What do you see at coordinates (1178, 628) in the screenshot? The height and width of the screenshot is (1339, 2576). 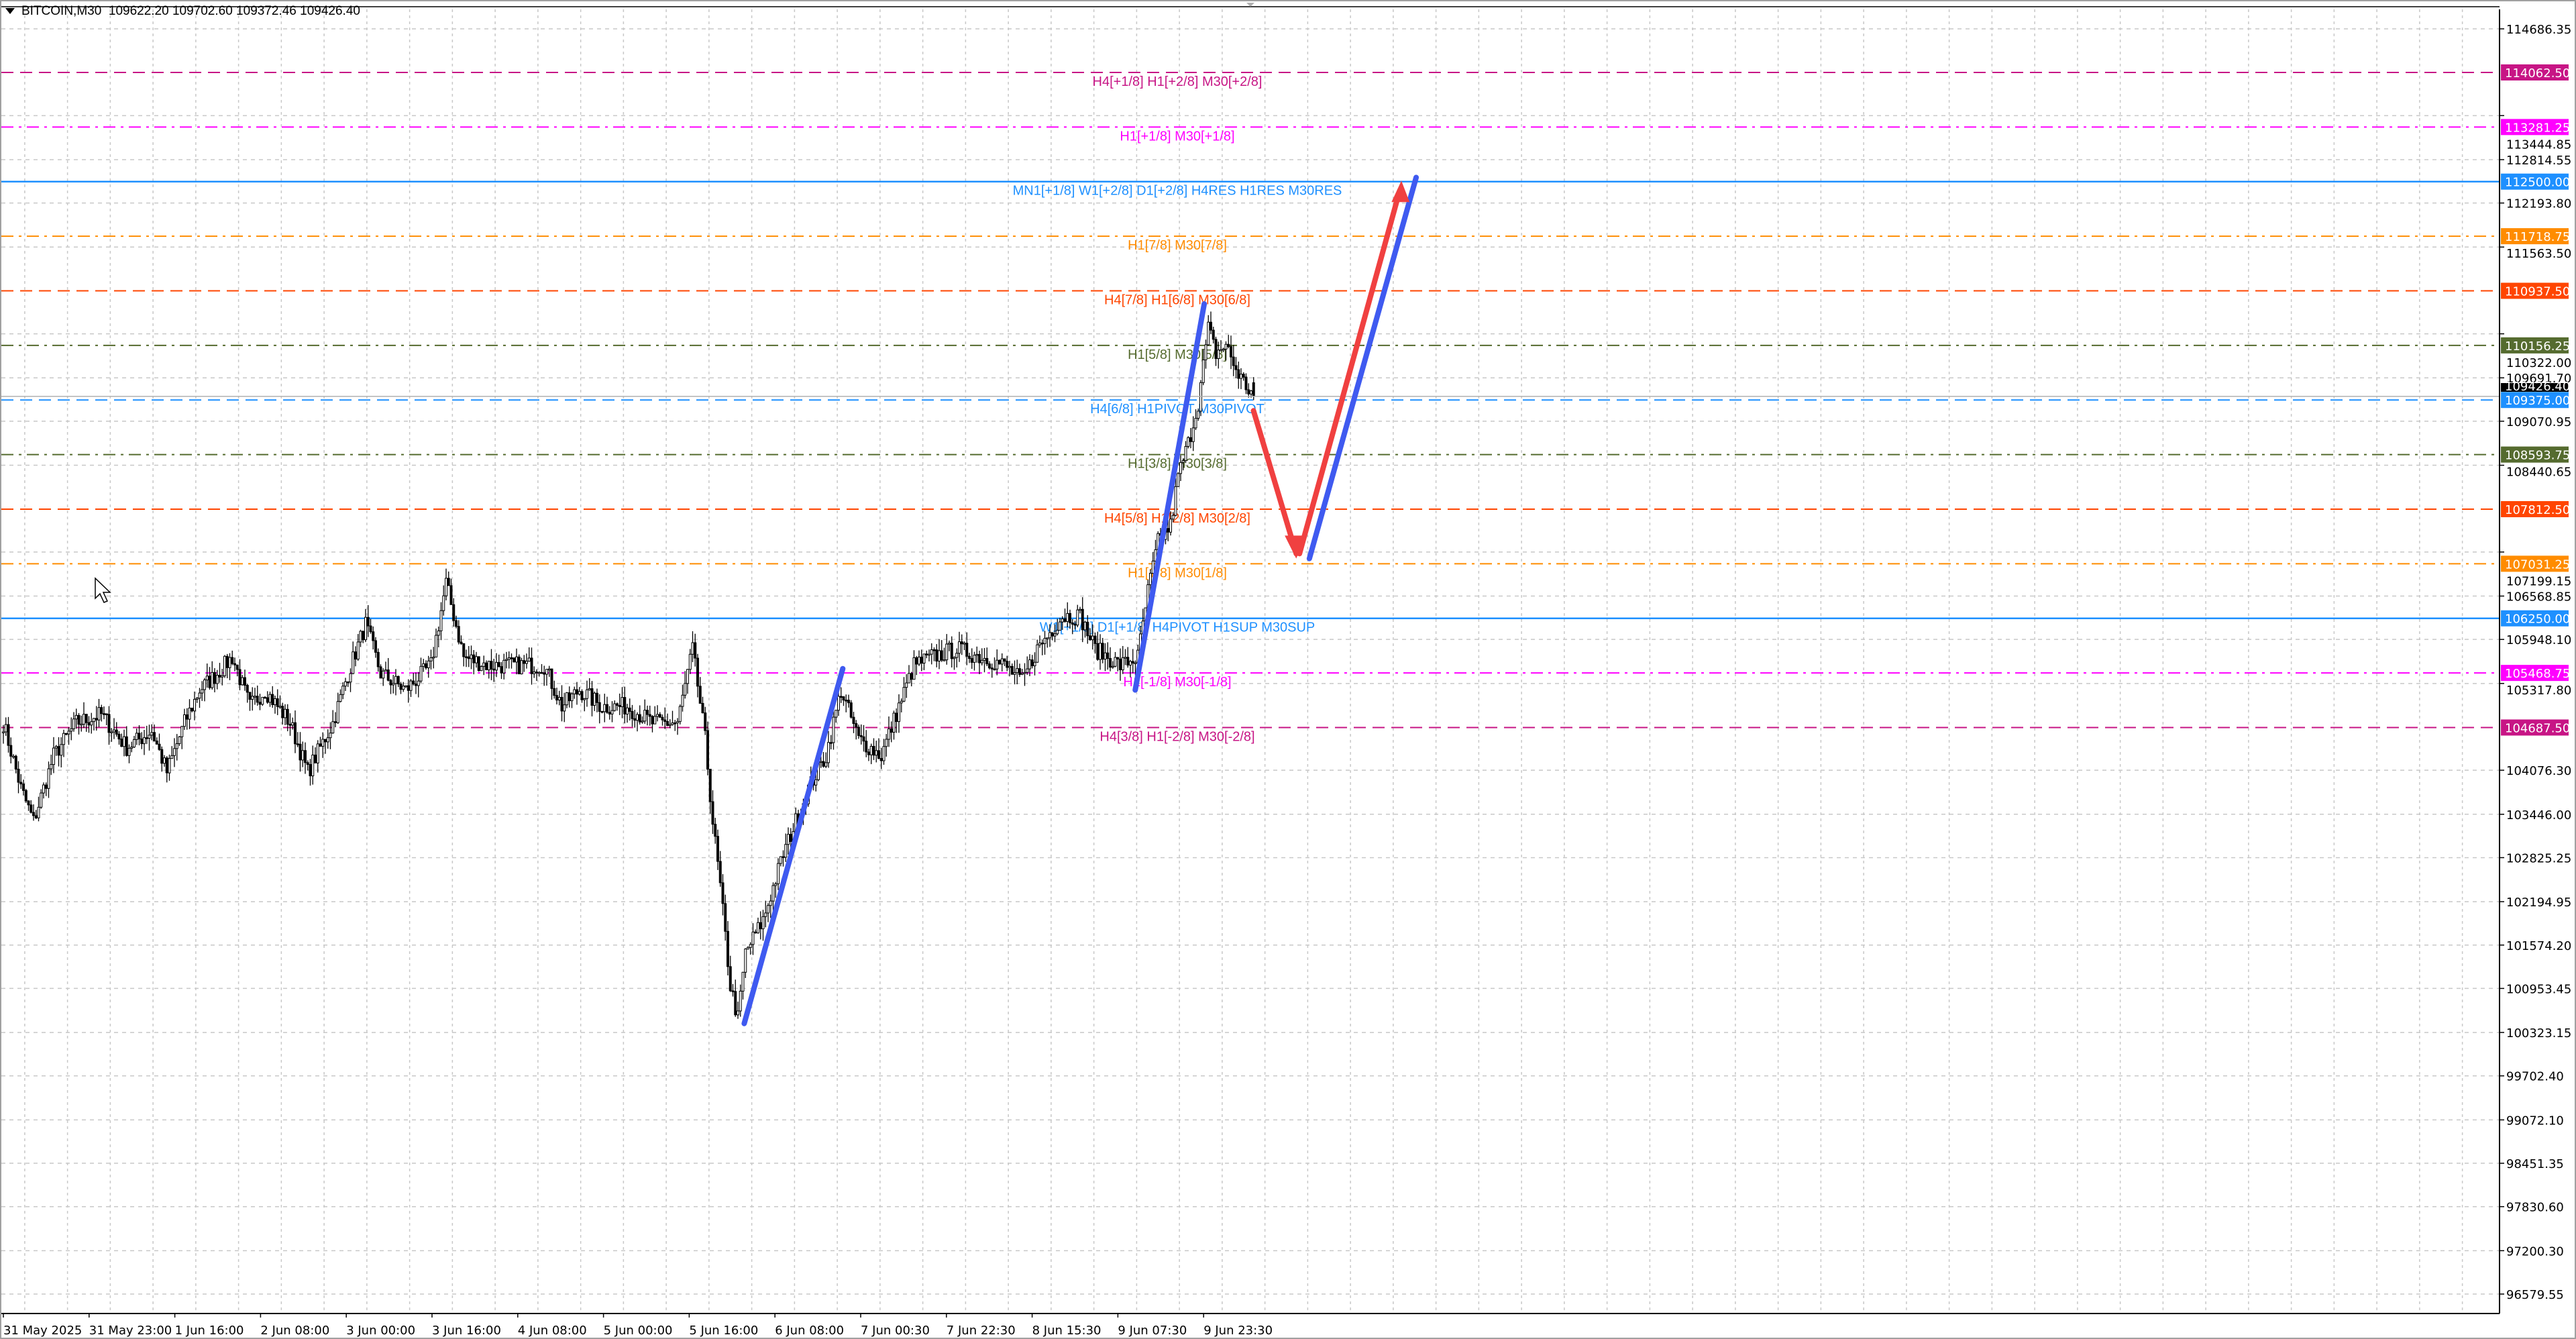 I see `murrey-level-label: W1[+1/8] D1[+1/8] H4PIVOT H1SUP M30SUP` at bounding box center [1178, 628].